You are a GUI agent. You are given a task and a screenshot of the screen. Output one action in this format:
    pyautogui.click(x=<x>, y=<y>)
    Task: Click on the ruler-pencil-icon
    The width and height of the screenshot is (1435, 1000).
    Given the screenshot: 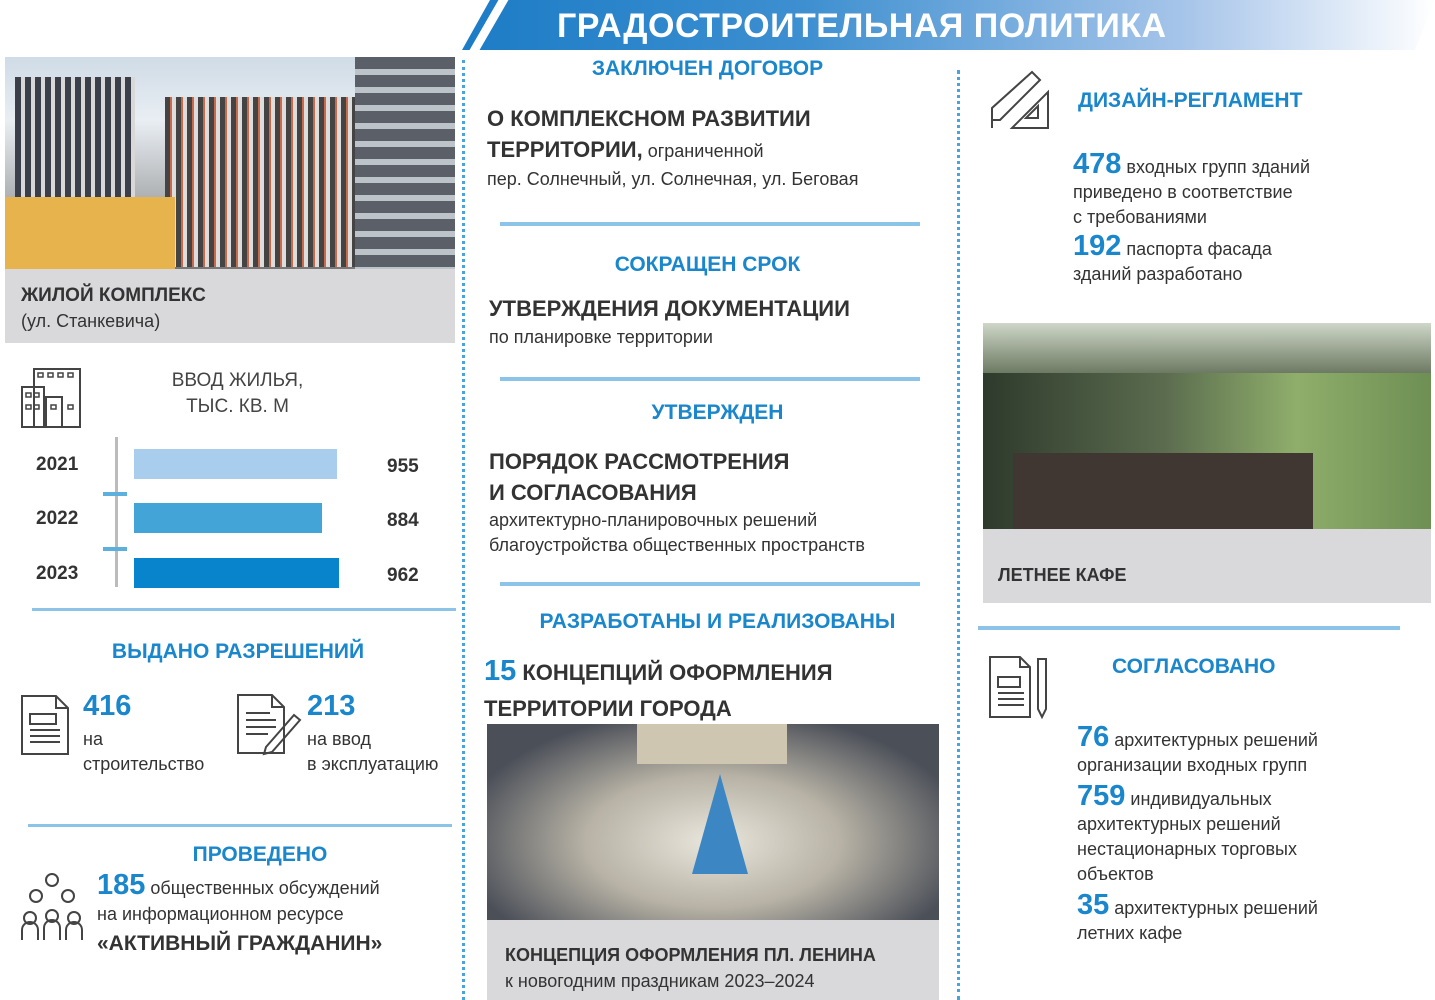 What is the action you would take?
    pyautogui.click(x=1020, y=99)
    